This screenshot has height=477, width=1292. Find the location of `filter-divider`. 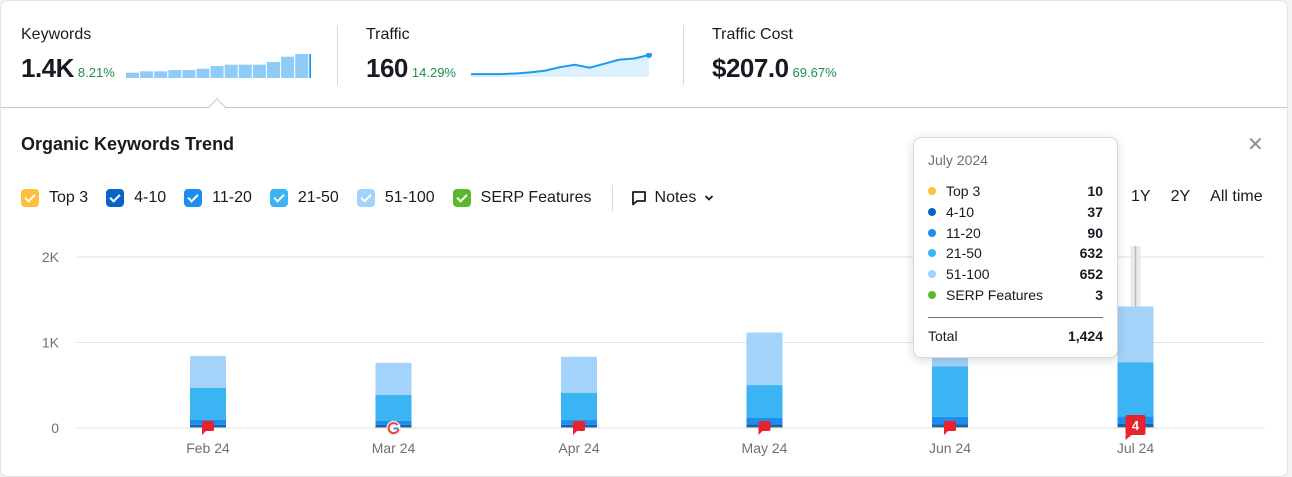

filter-divider is located at coordinates (612, 198).